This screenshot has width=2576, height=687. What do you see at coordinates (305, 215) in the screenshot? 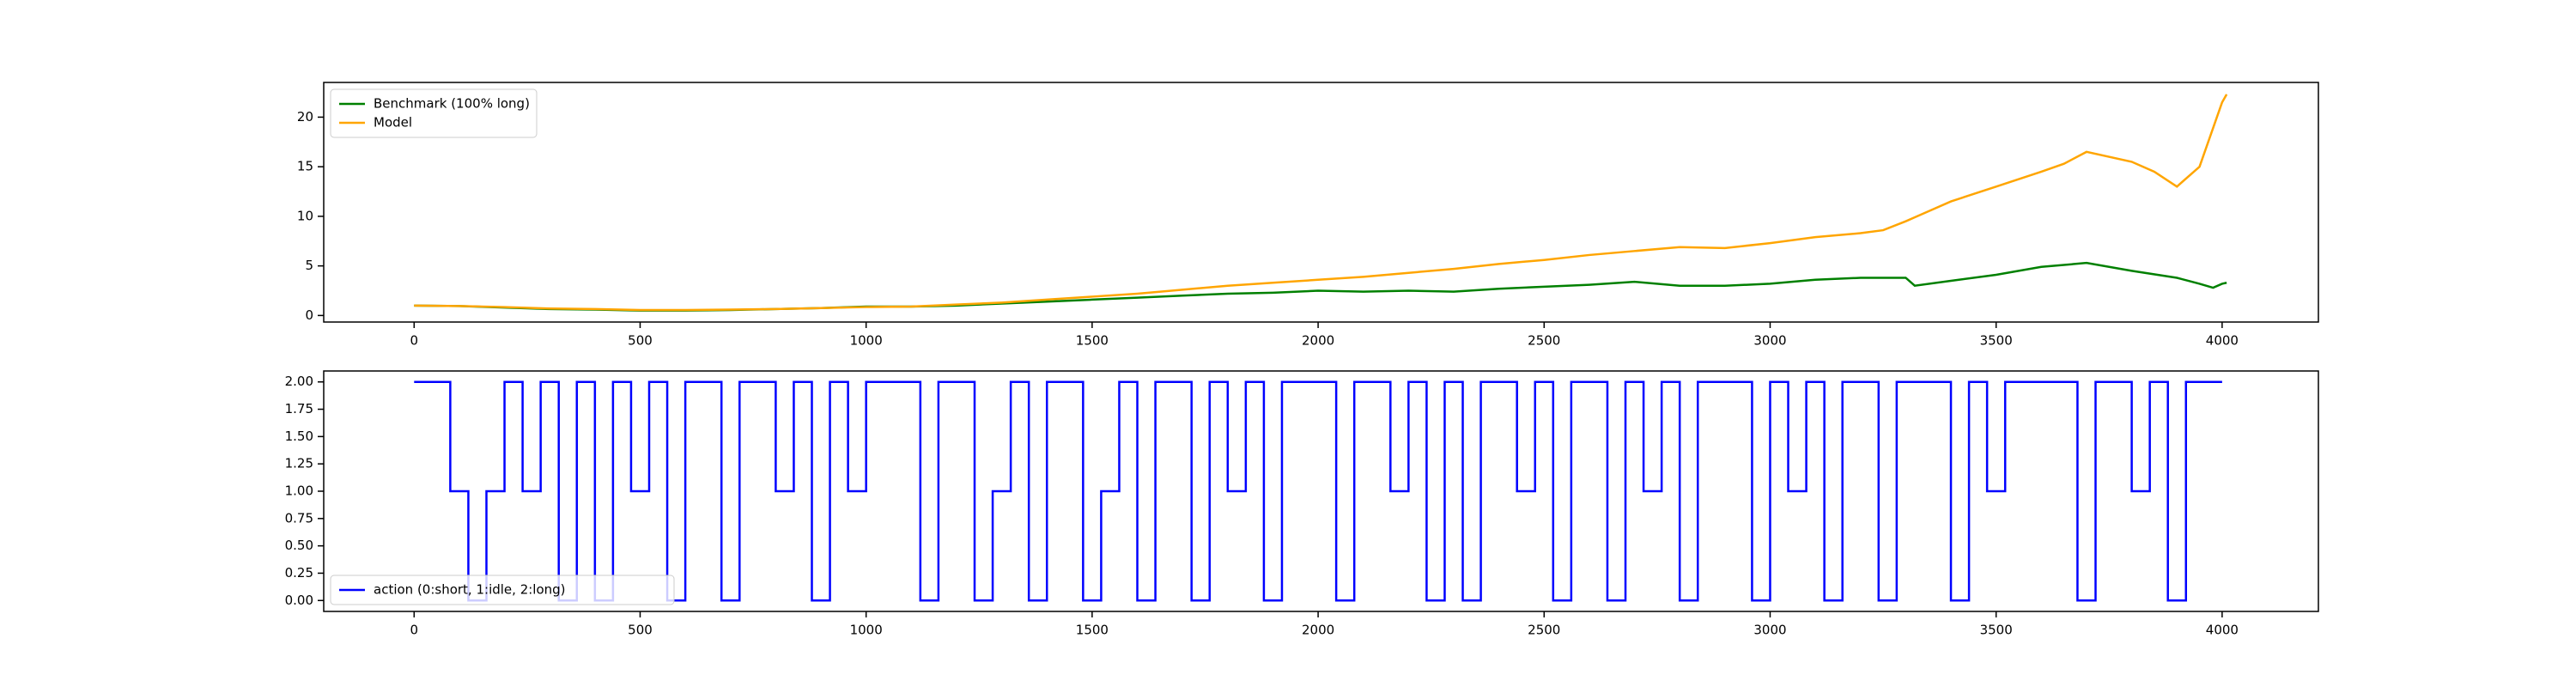
I see `y-tick-label: 10` at bounding box center [305, 215].